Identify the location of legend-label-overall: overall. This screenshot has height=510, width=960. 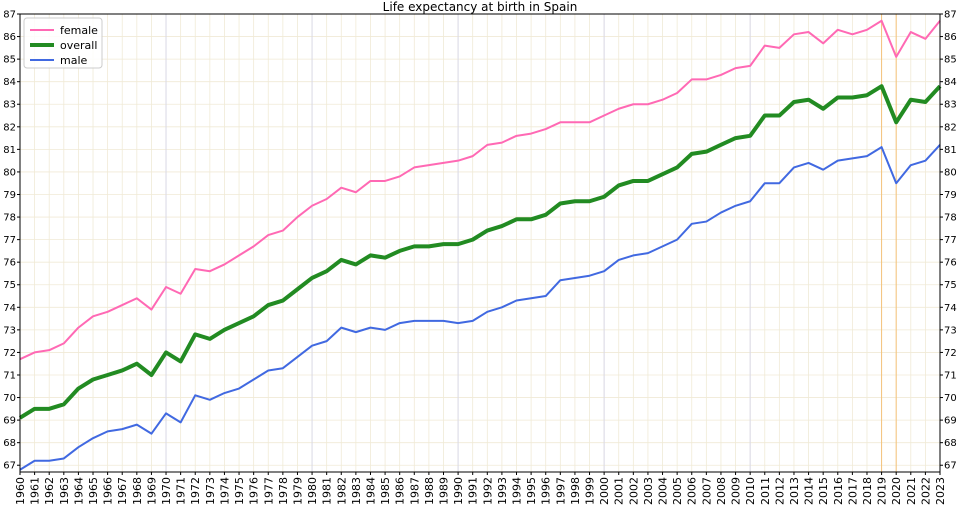
(78, 45).